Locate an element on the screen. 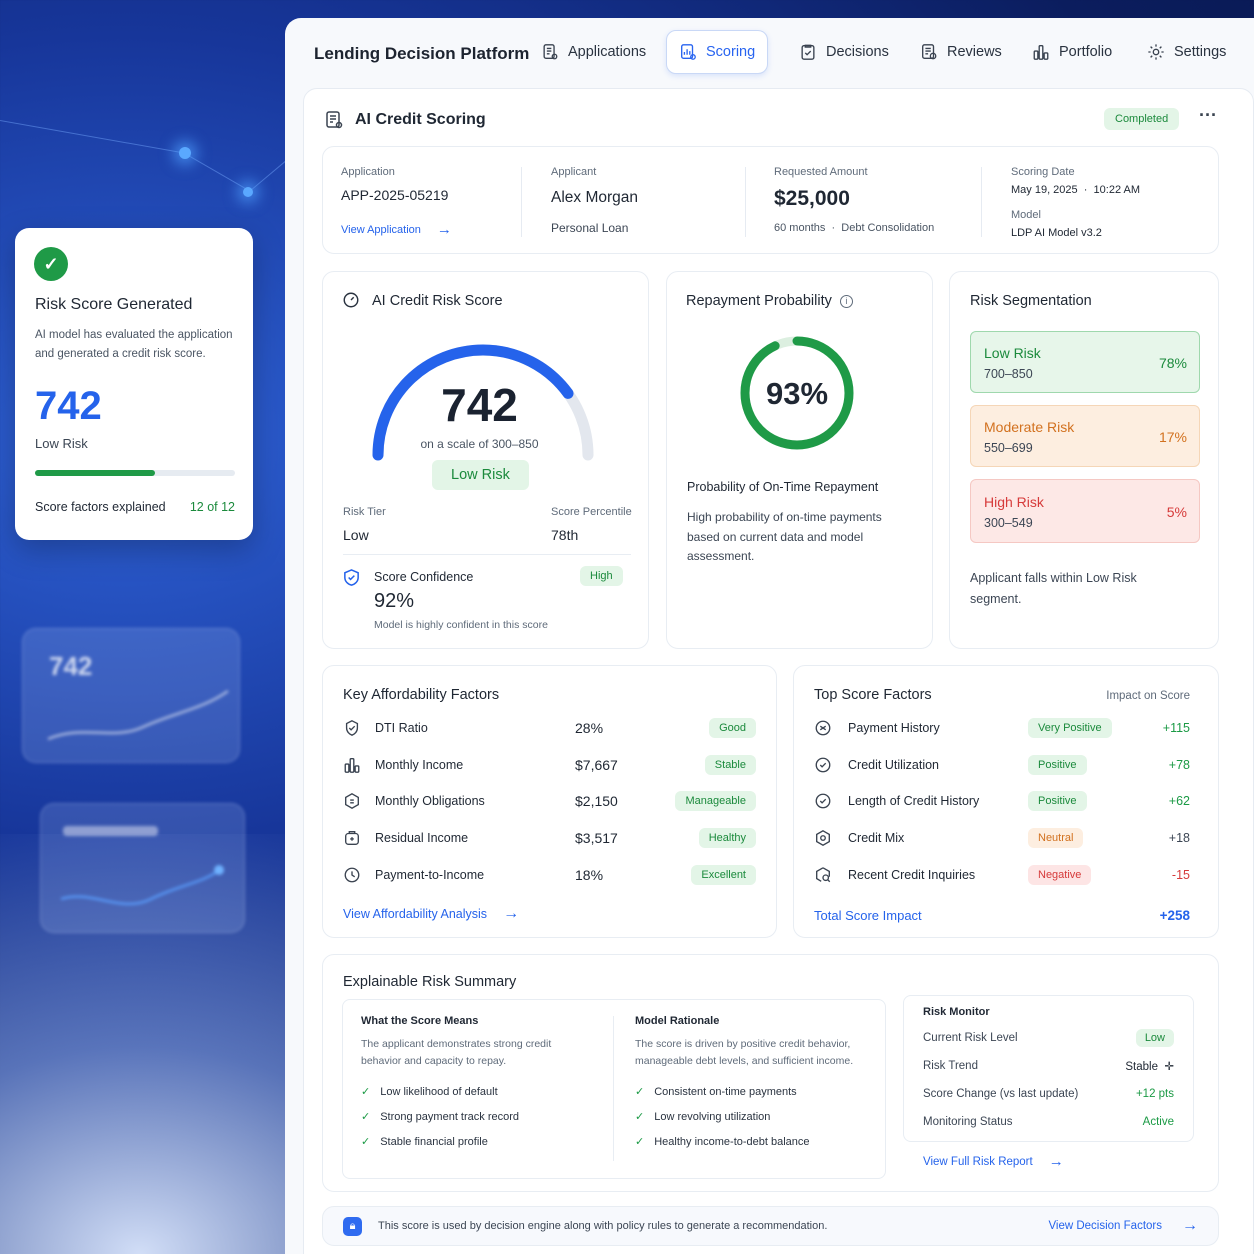  confidence-value: 92% is located at coordinates (394, 601).